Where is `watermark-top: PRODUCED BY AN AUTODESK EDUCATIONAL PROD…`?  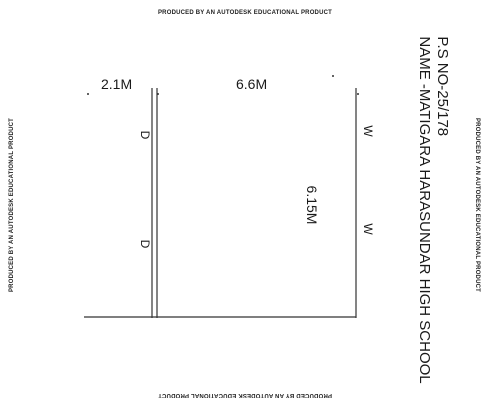
watermark-top: PRODUCED BY AN AUTODESK EDUCATIONAL PROD… is located at coordinates (245, 13).